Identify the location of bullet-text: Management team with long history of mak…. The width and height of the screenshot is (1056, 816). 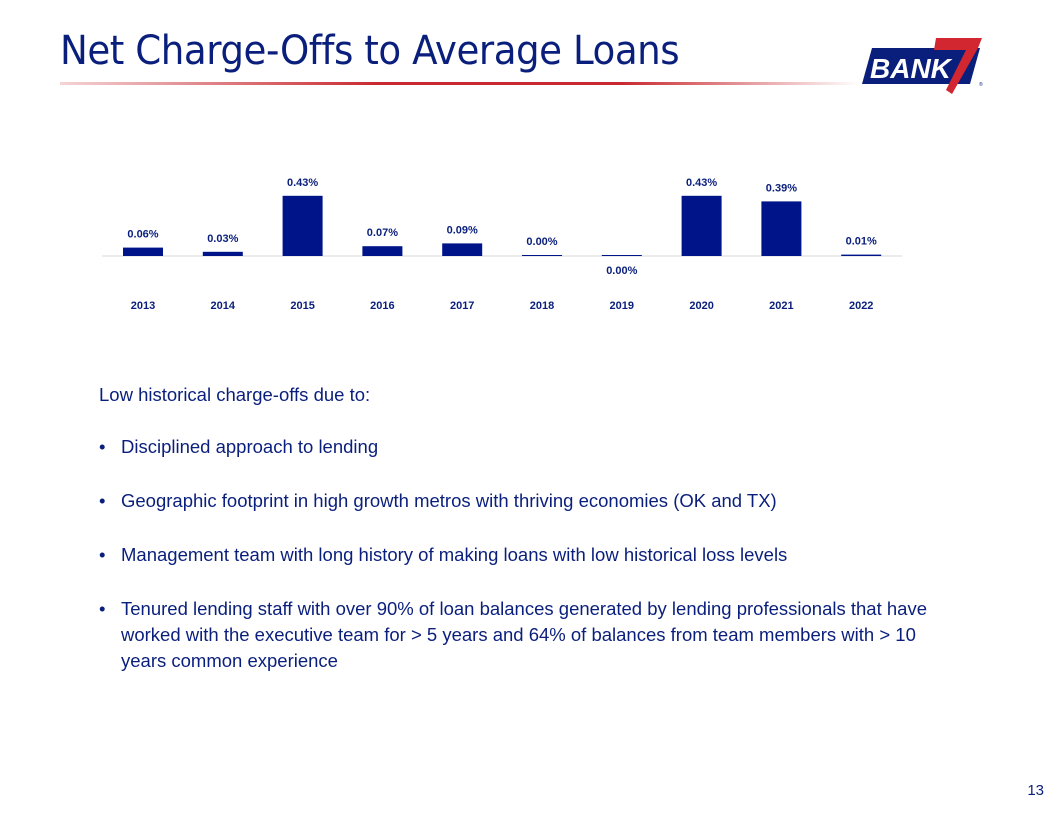
(454, 554).